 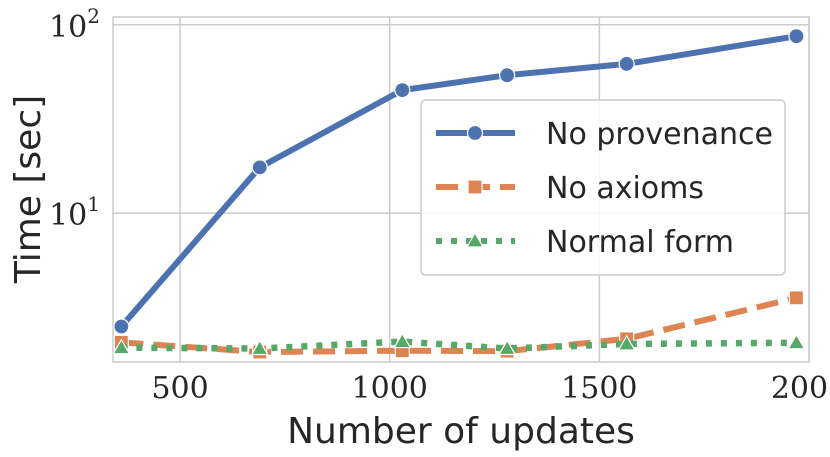 I want to click on legend-item: No provenance, so click(x=604, y=134).